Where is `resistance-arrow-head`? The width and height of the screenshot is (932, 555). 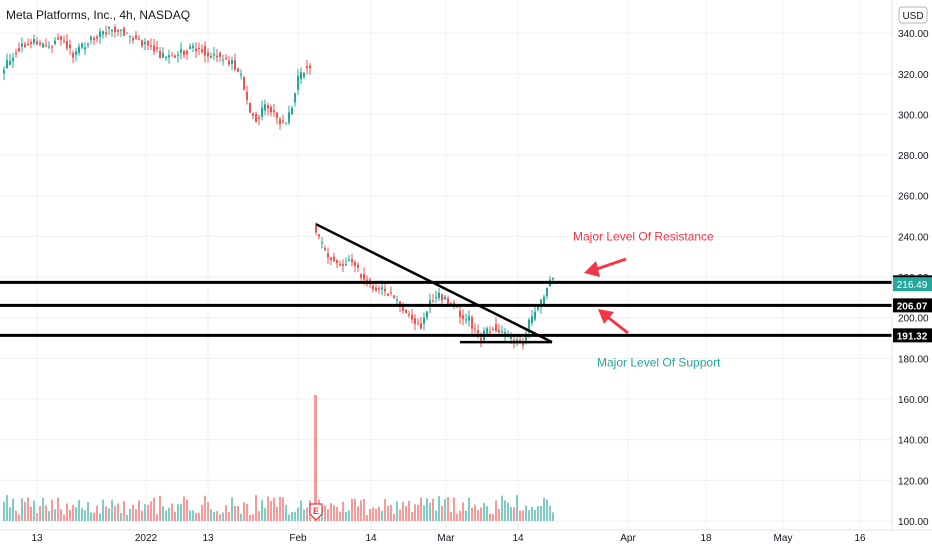 resistance-arrow-head is located at coordinates (592, 269).